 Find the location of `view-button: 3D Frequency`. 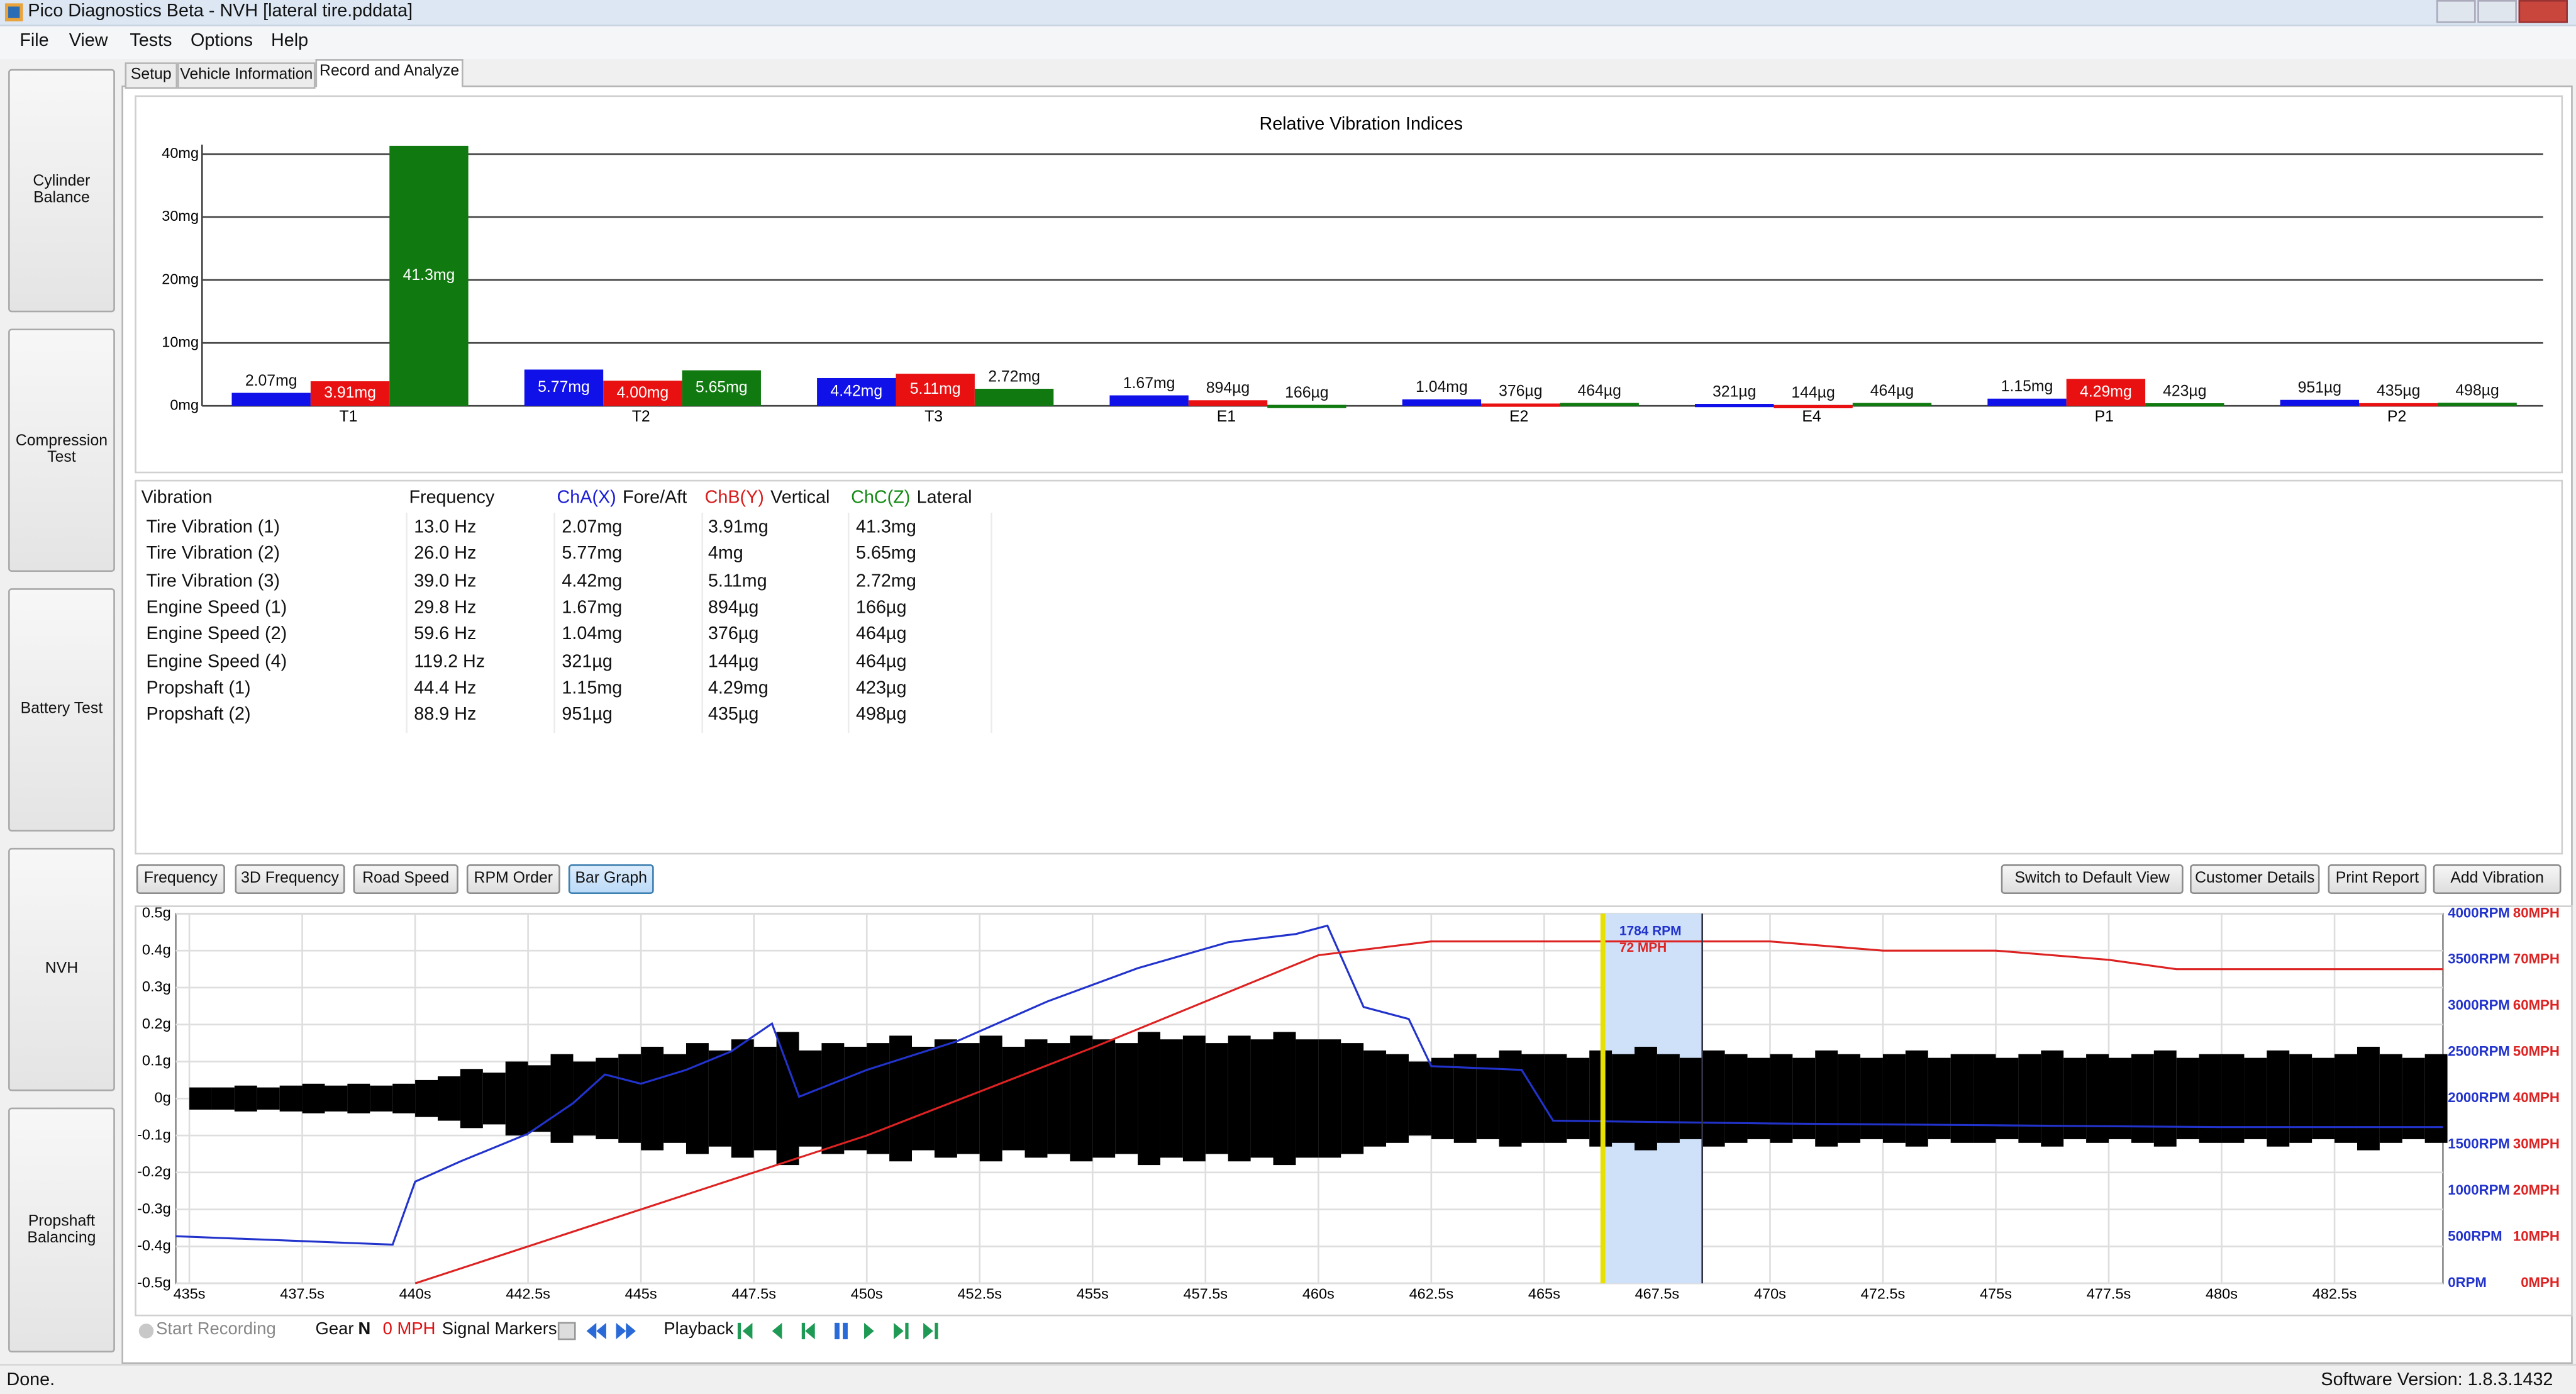

view-button: 3D Frequency is located at coordinates (290, 879).